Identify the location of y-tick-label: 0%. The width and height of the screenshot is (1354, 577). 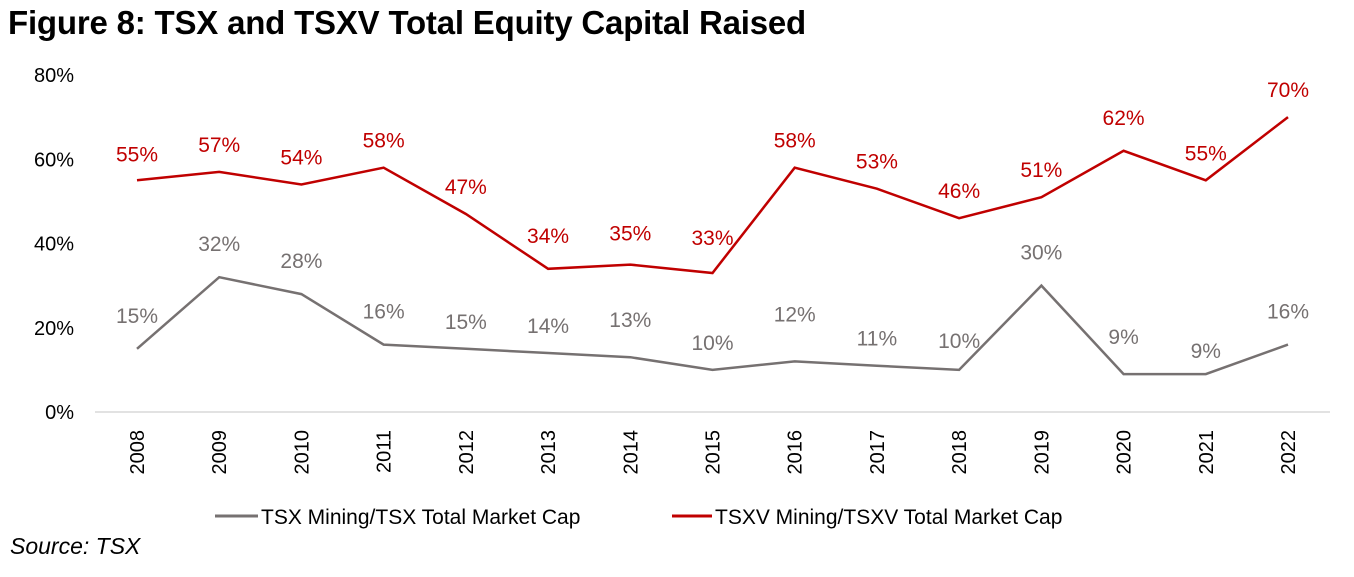
(59, 413).